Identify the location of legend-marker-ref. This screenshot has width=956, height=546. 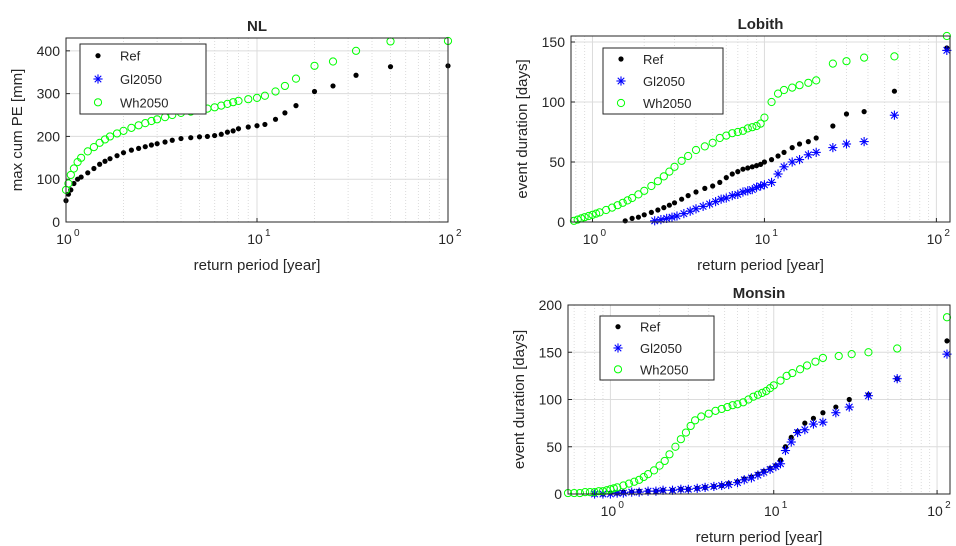
(98, 56).